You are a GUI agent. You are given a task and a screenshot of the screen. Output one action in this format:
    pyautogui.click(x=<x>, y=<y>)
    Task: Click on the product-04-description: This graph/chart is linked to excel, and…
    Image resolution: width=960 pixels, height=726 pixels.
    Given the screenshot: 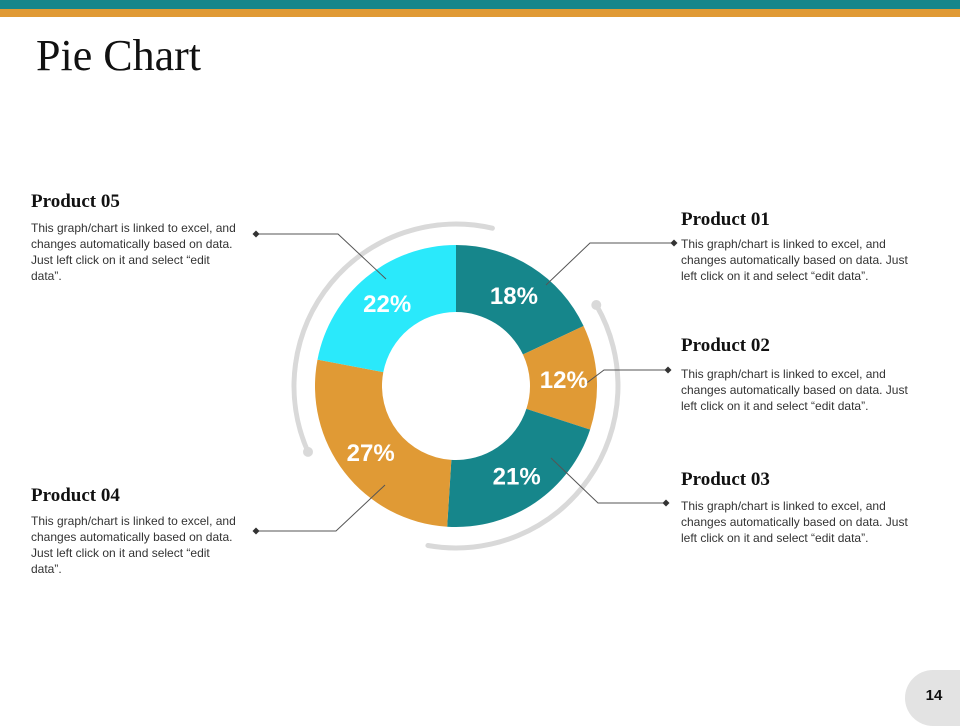 What is the action you would take?
    pyautogui.click(x=133, y=545)
    